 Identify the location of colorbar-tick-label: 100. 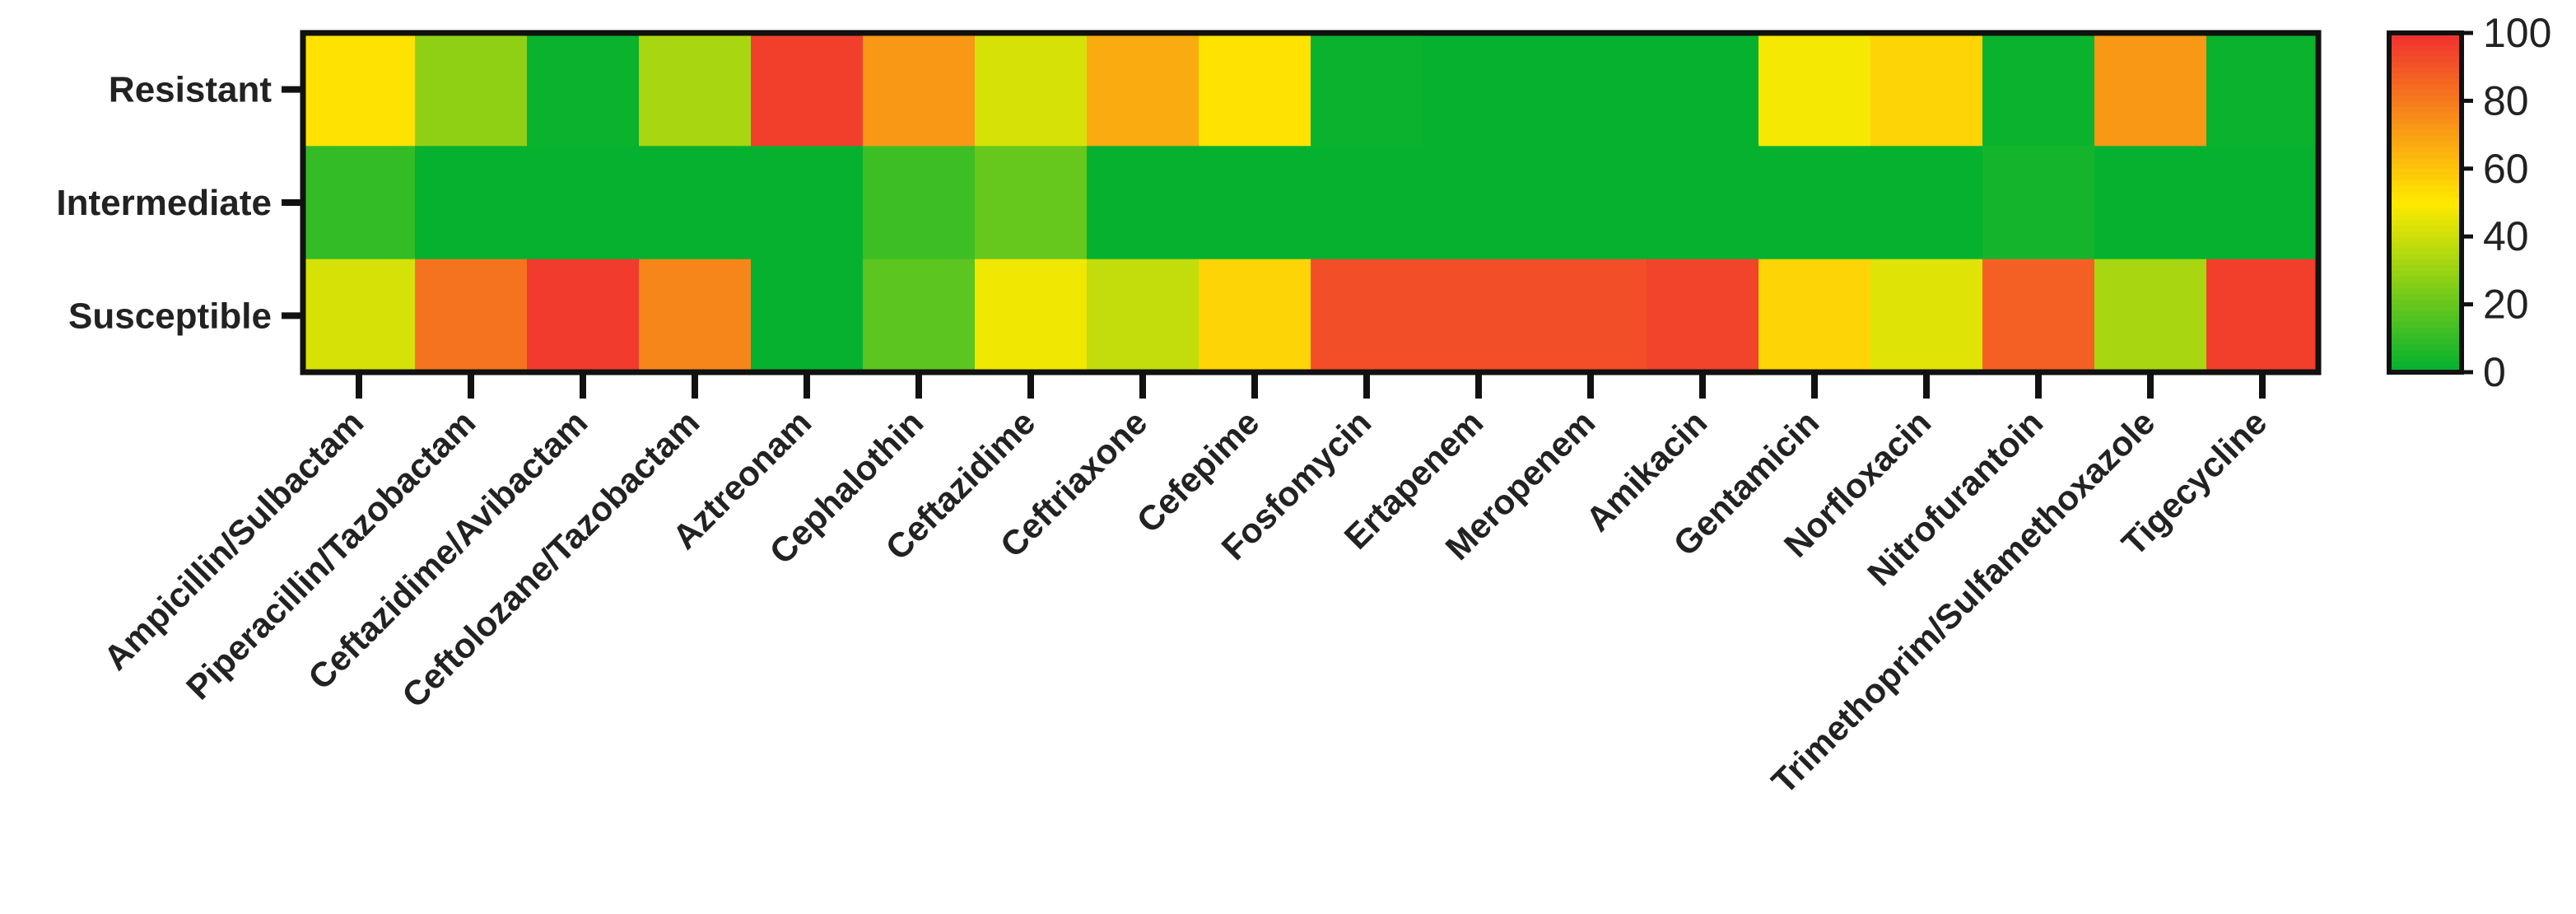
(2517, 33).